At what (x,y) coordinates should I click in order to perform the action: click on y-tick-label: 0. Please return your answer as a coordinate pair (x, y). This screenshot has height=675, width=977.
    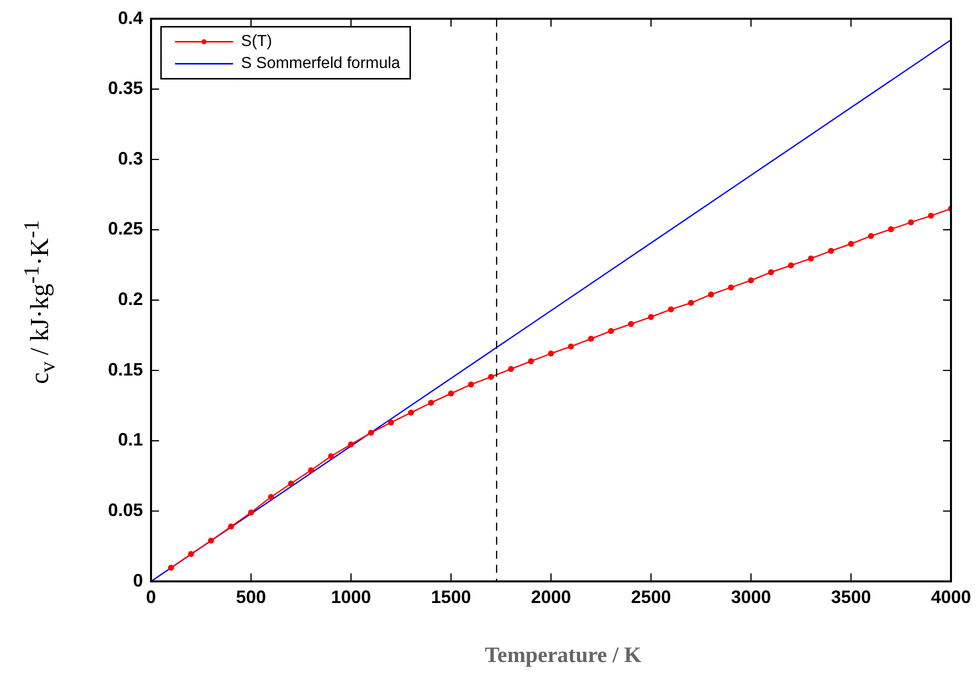
    Looking at the image, I should click on (138, 580).